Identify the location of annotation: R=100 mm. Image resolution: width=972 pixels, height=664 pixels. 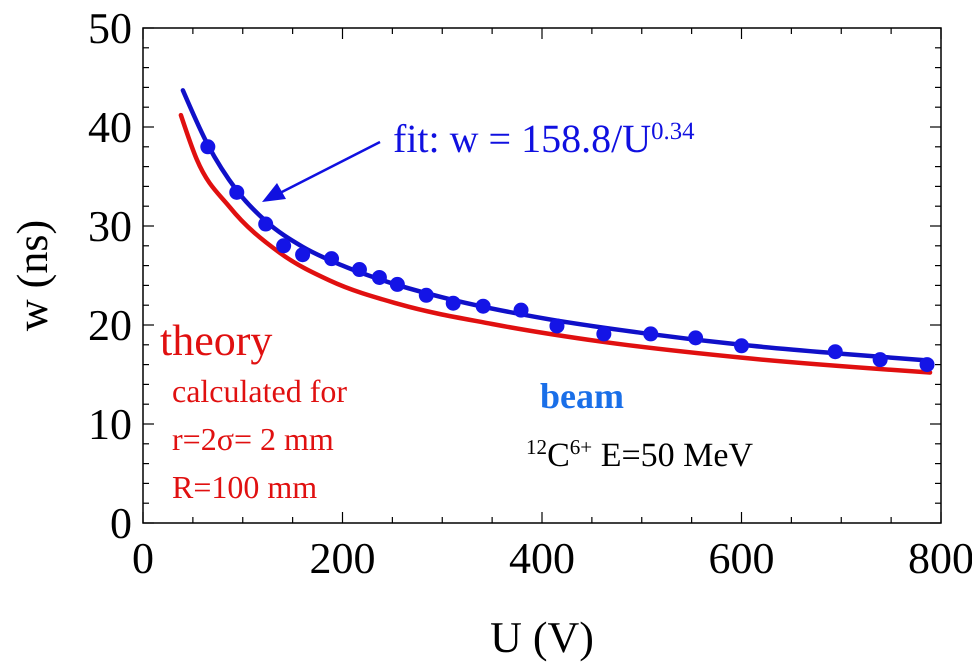
(245, 487).